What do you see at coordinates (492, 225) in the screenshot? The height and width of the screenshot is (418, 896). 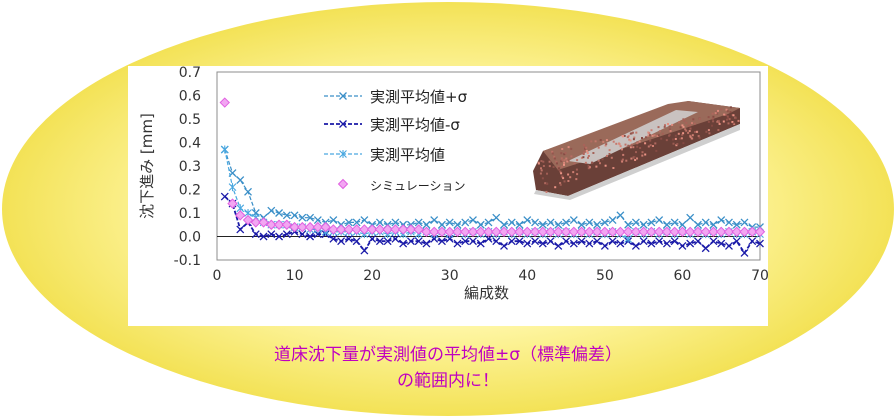 I see `series-line` at bounding box center [492, 225].